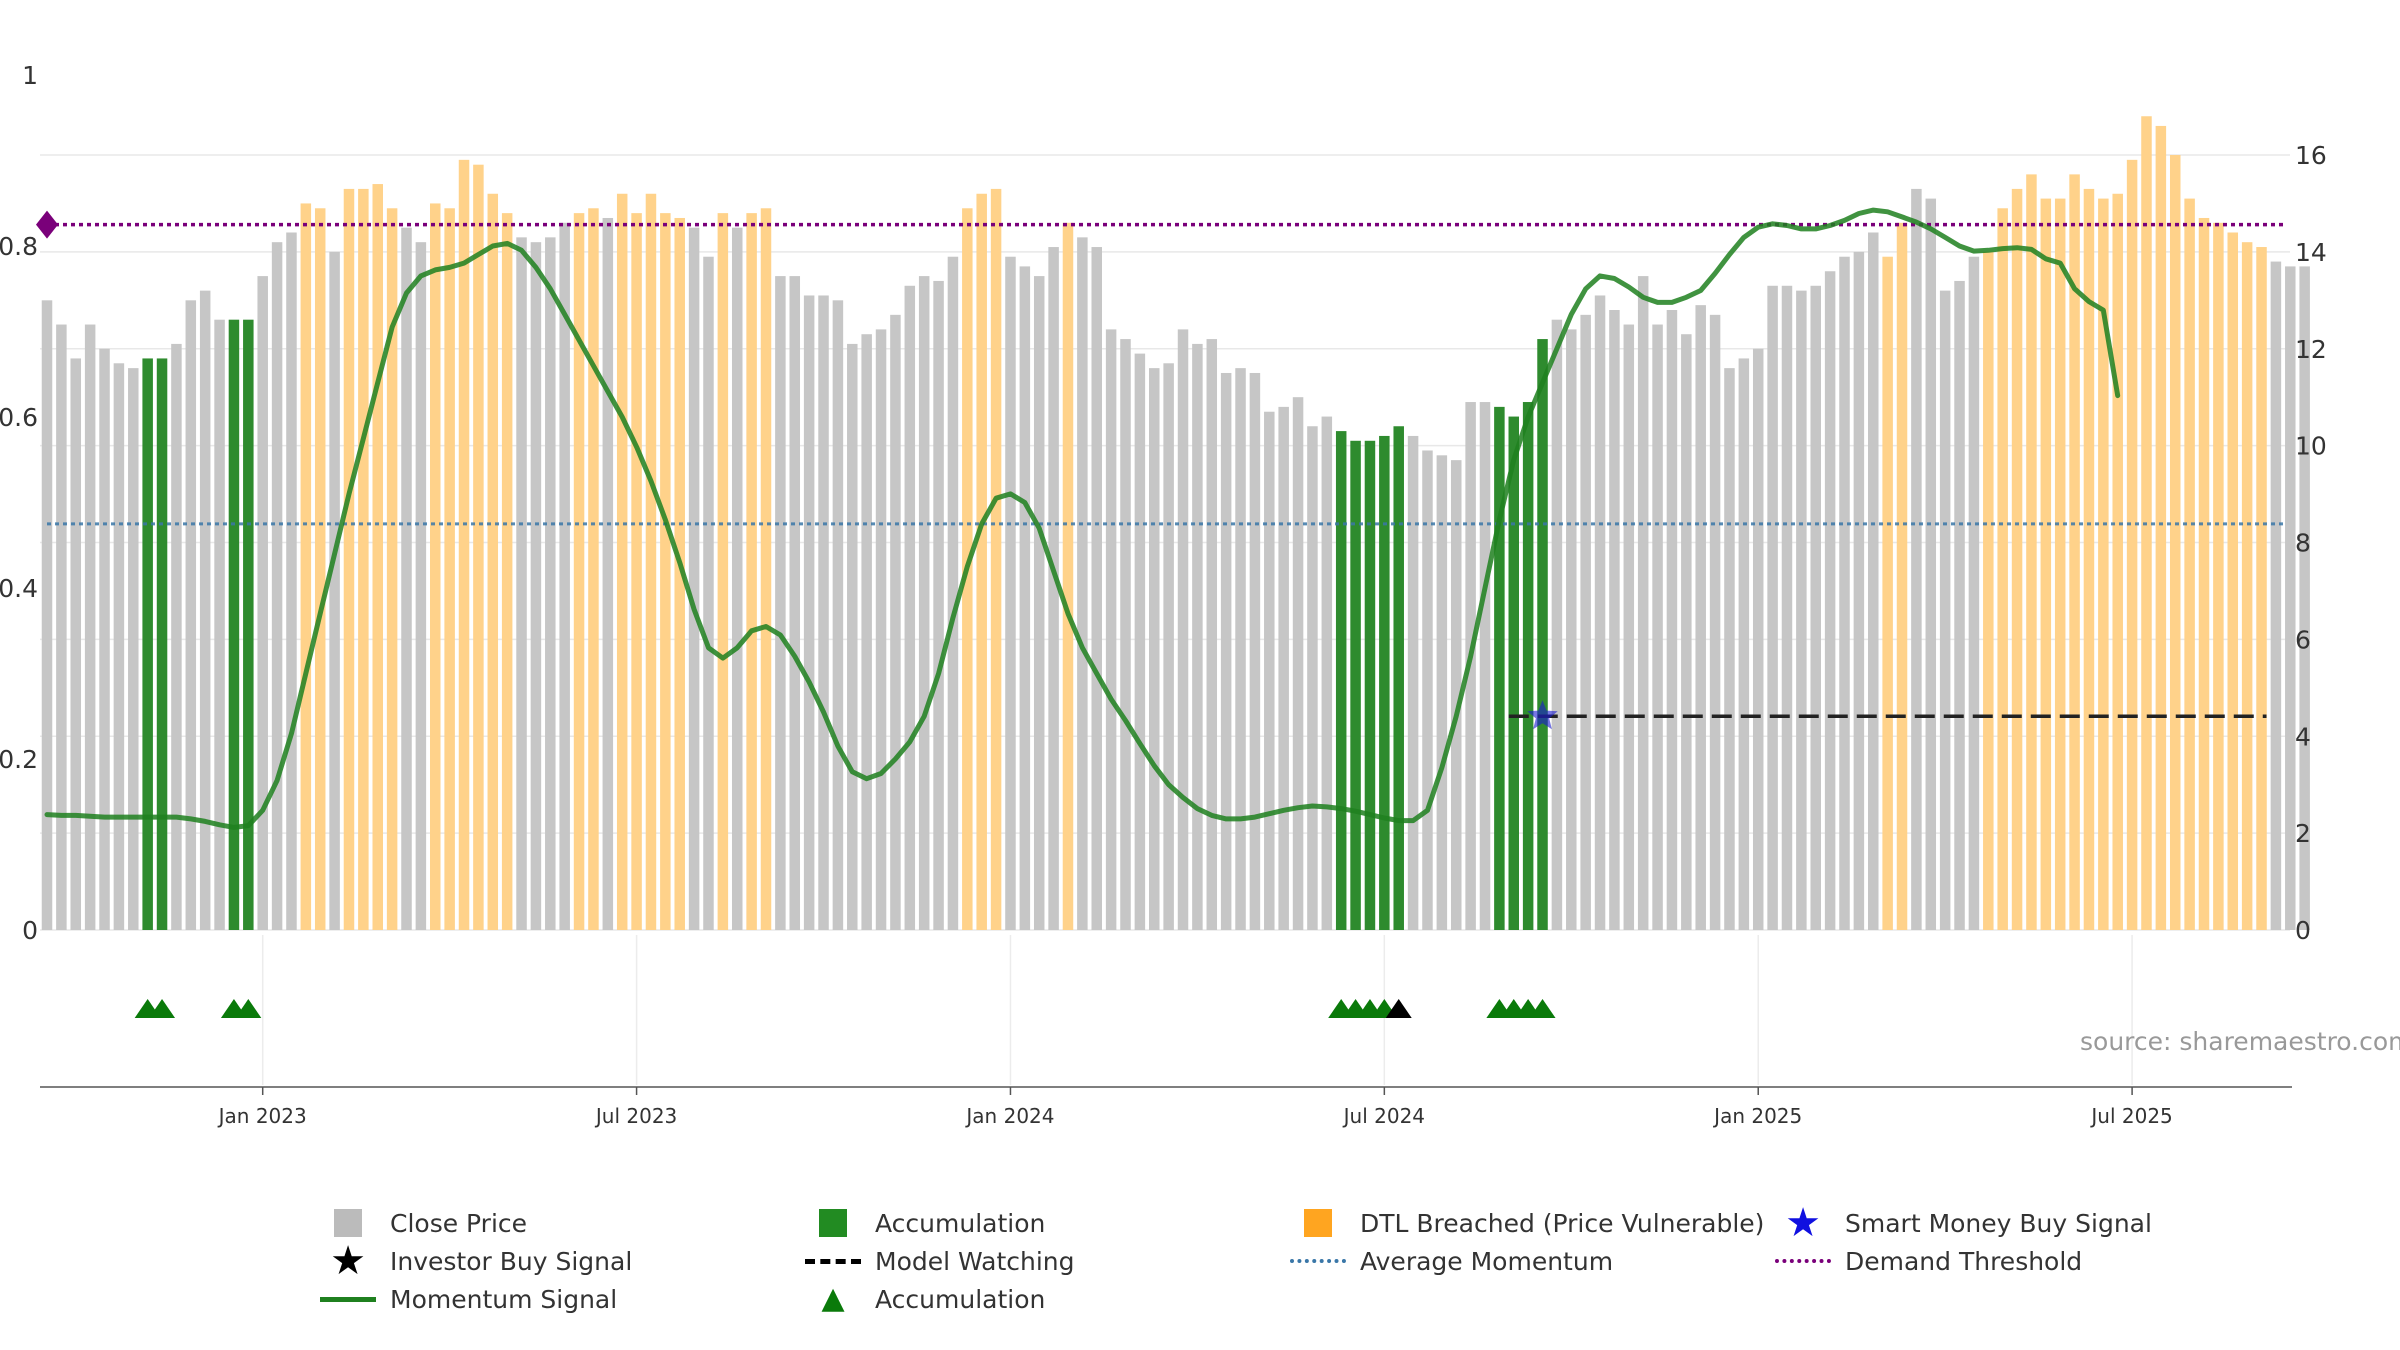  I want to click on x-tick-label: Jul 2023, so click(635, 1116).